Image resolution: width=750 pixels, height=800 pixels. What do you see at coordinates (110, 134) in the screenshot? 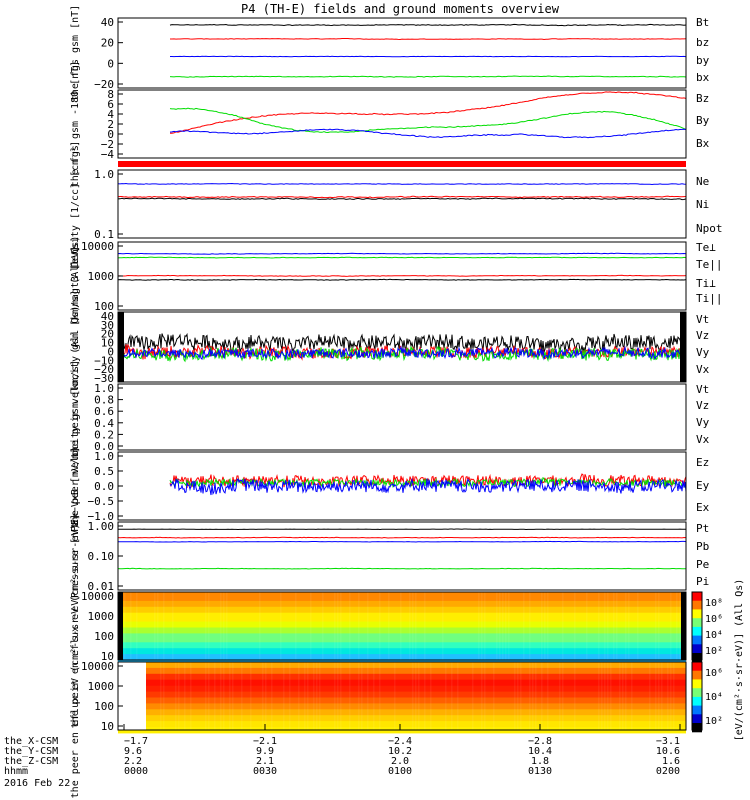
I see `y-tick-label: 0` at bounding box center [110, 134].